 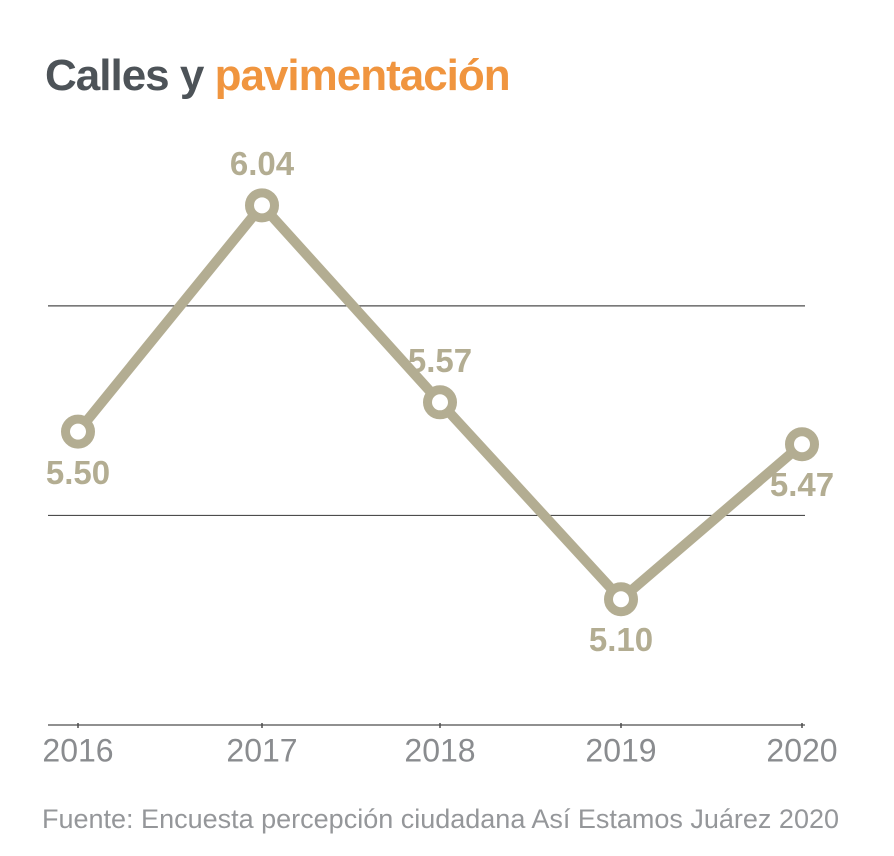 What do you see at coordinates (262, 750) in the screenshot?
I see `x-axis-label: 2017` at bounding box center [262, 750].